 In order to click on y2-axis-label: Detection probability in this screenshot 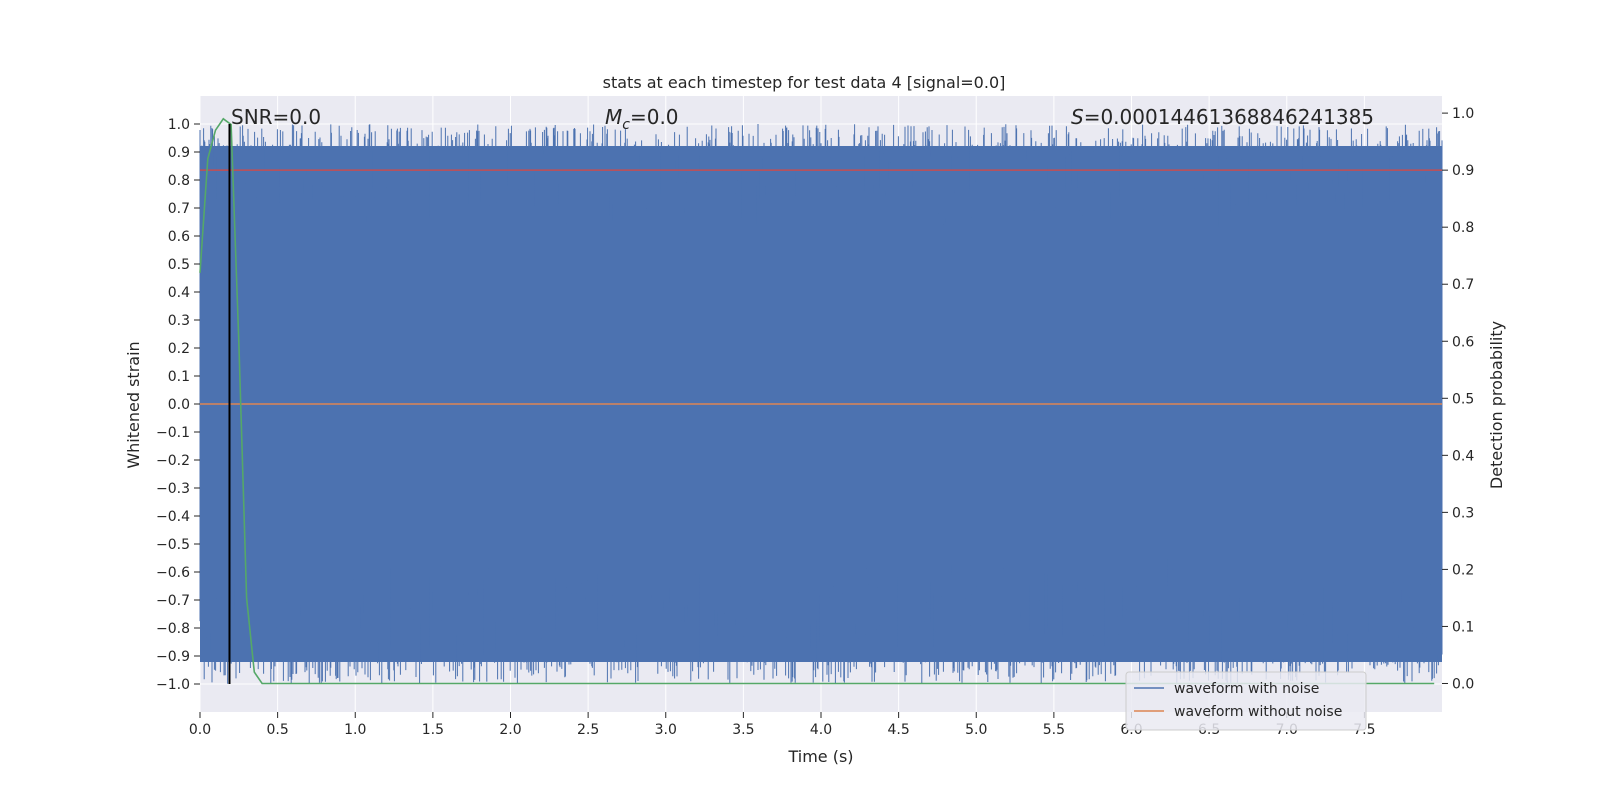, I will do `click(1496, 405)`.